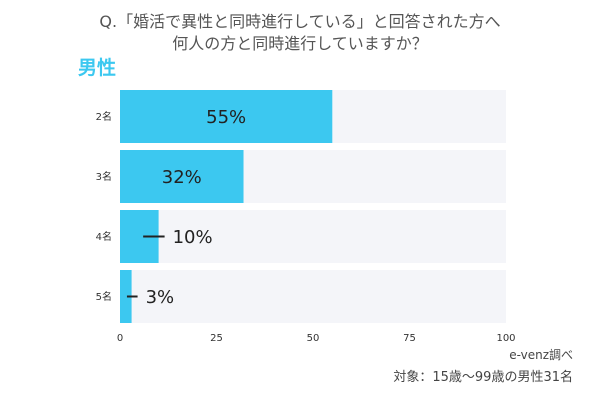 The image size is (600, 400). What do you see at coordinates (505, 338) in the screenshot?
I see `x-tick-label-100: 100` at bounding box center [505, 338].